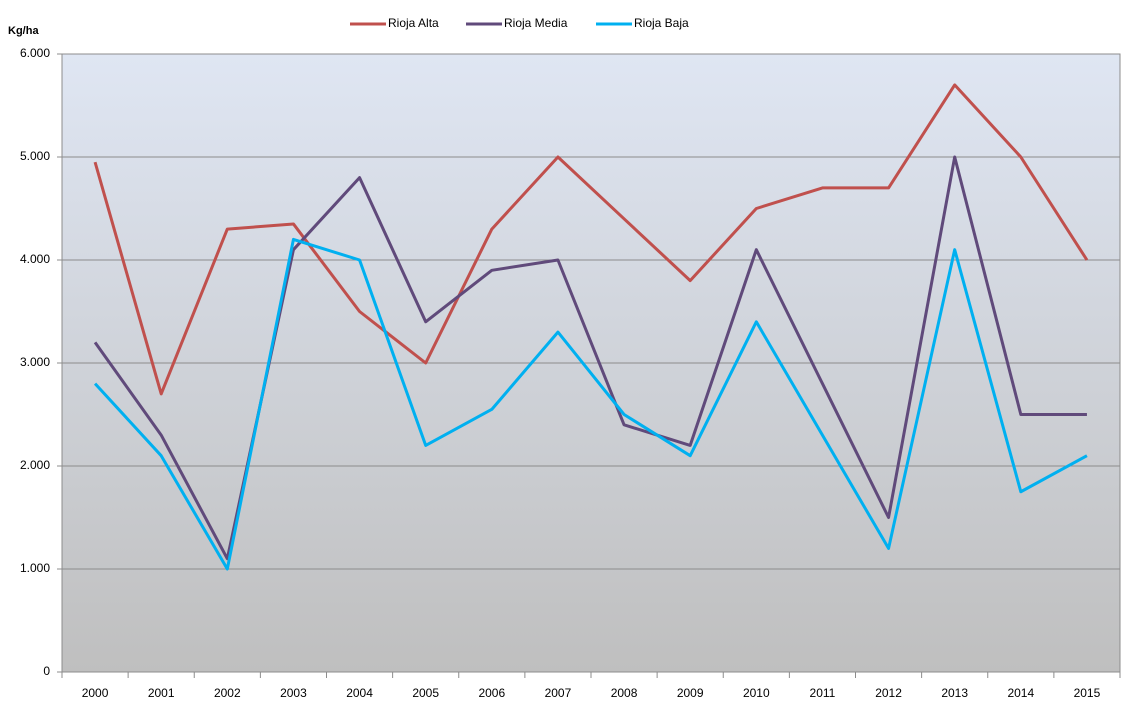  Describe the element at coordinates (23, 31) in the screenshot. I see `y-axis-label: Kg/ha` at that location.